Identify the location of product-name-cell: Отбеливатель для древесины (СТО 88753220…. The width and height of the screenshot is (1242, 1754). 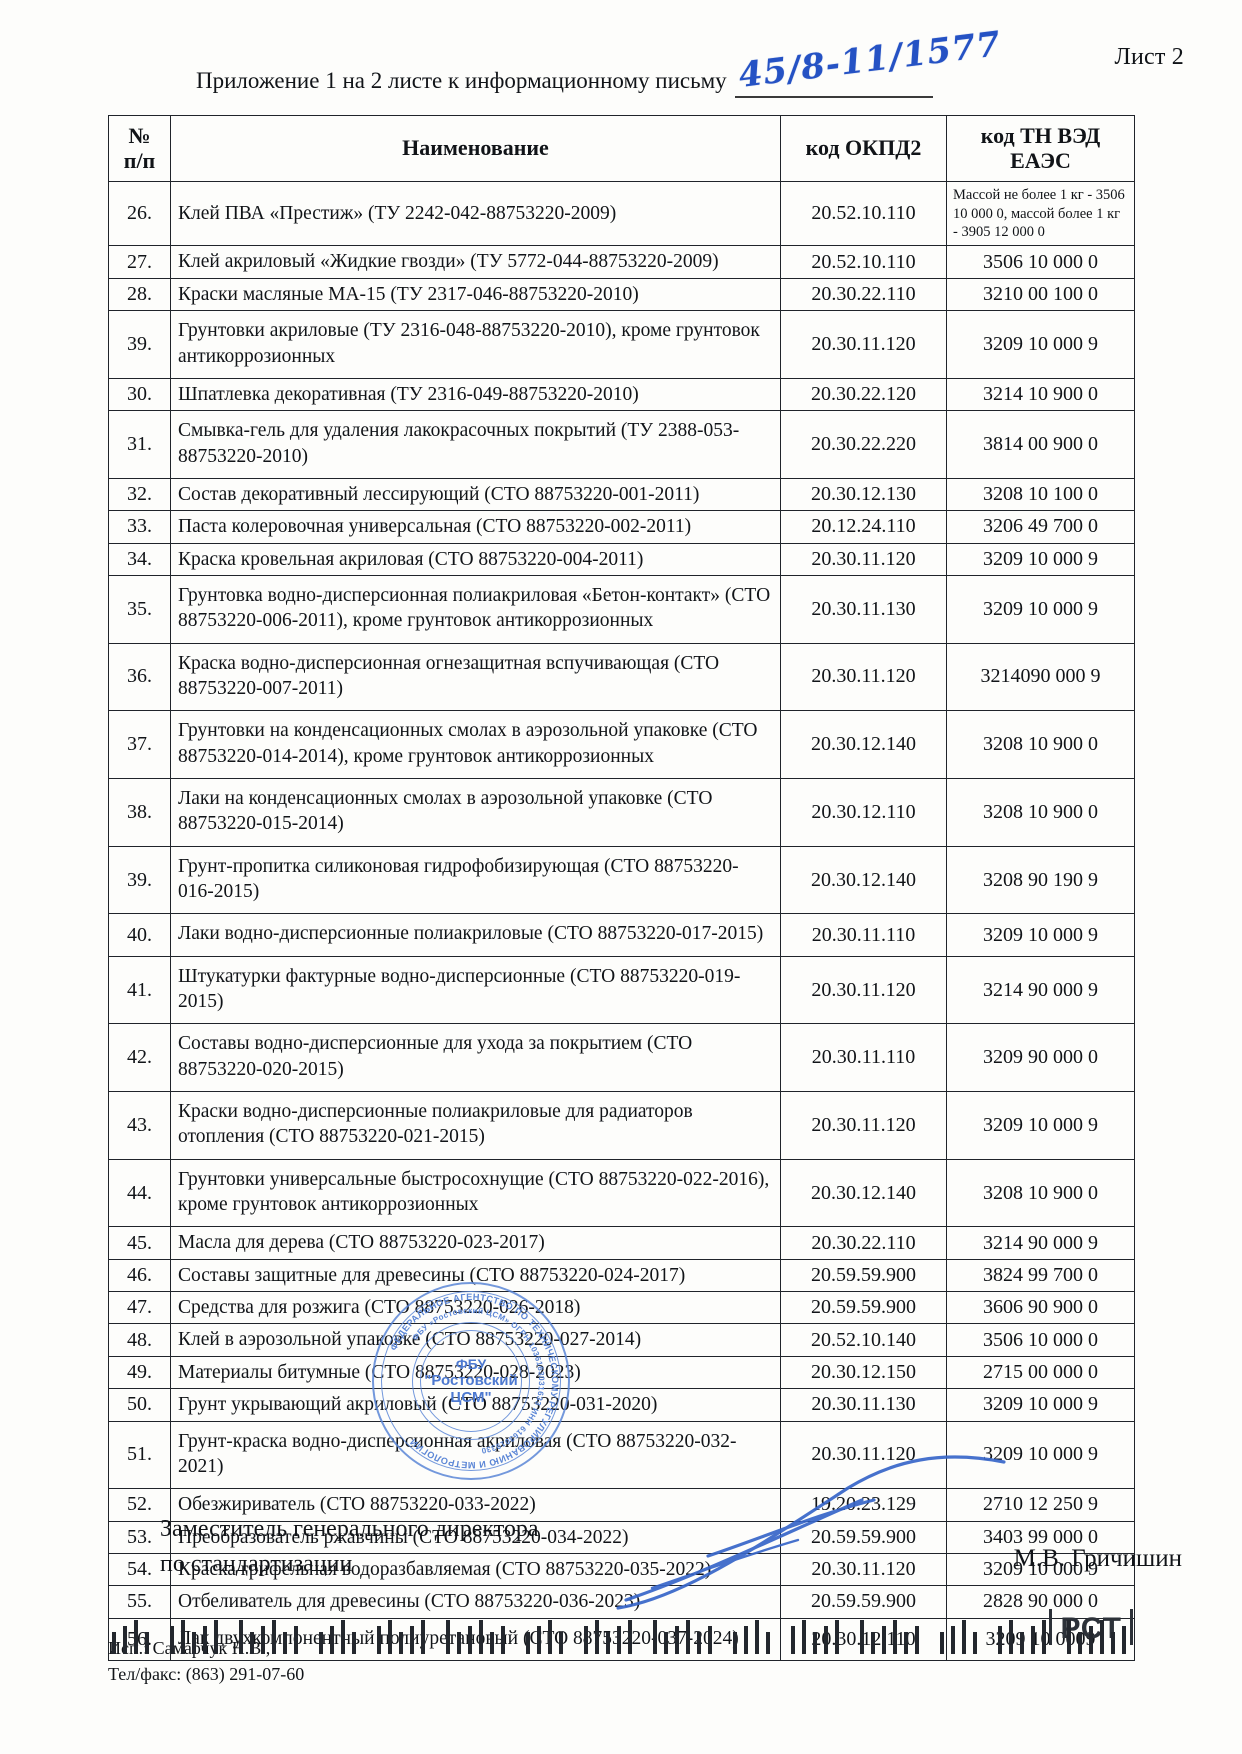
(475, 1602).